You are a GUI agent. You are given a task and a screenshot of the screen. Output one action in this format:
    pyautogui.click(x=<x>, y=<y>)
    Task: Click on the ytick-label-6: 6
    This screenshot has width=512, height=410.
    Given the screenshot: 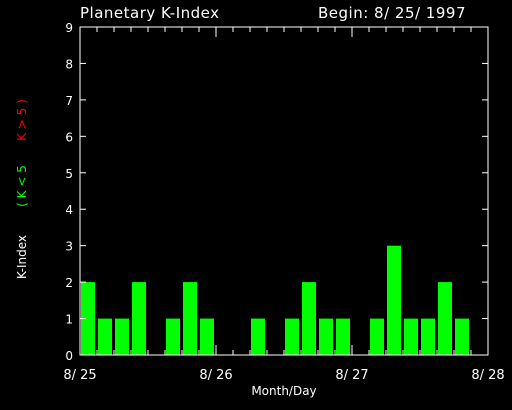 What is the action you would take?
    pyautogui.click(x=69, y=137)
    